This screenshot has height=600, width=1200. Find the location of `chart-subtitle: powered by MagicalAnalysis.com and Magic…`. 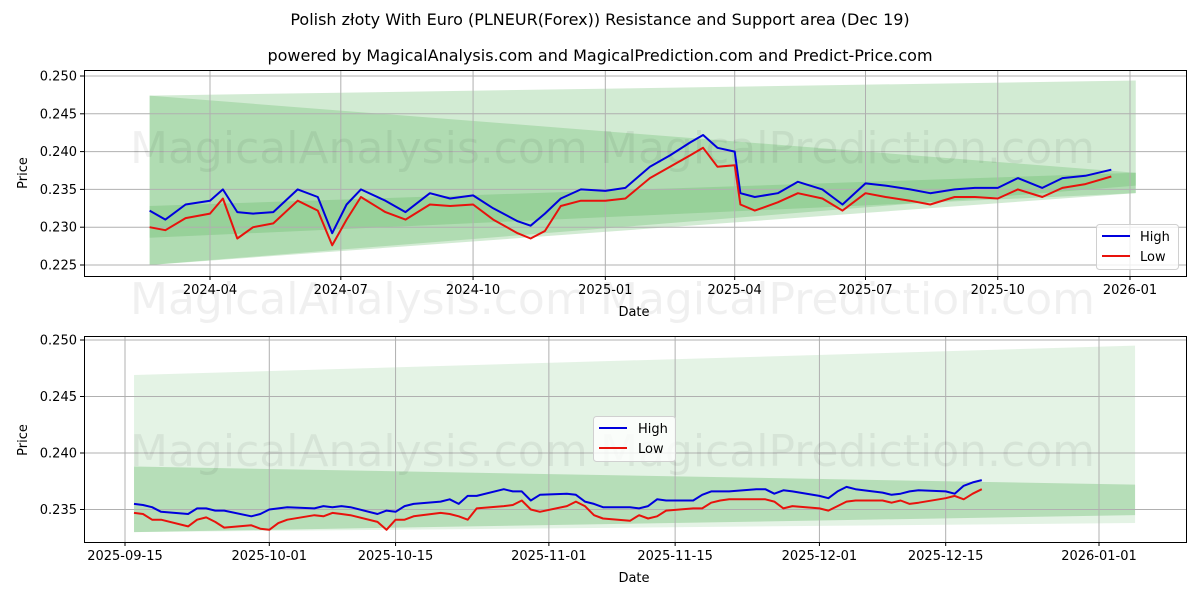

chart-subtitle: powered by MagicalAnalysis.com and Magic… is located at coordinates (600, 55).